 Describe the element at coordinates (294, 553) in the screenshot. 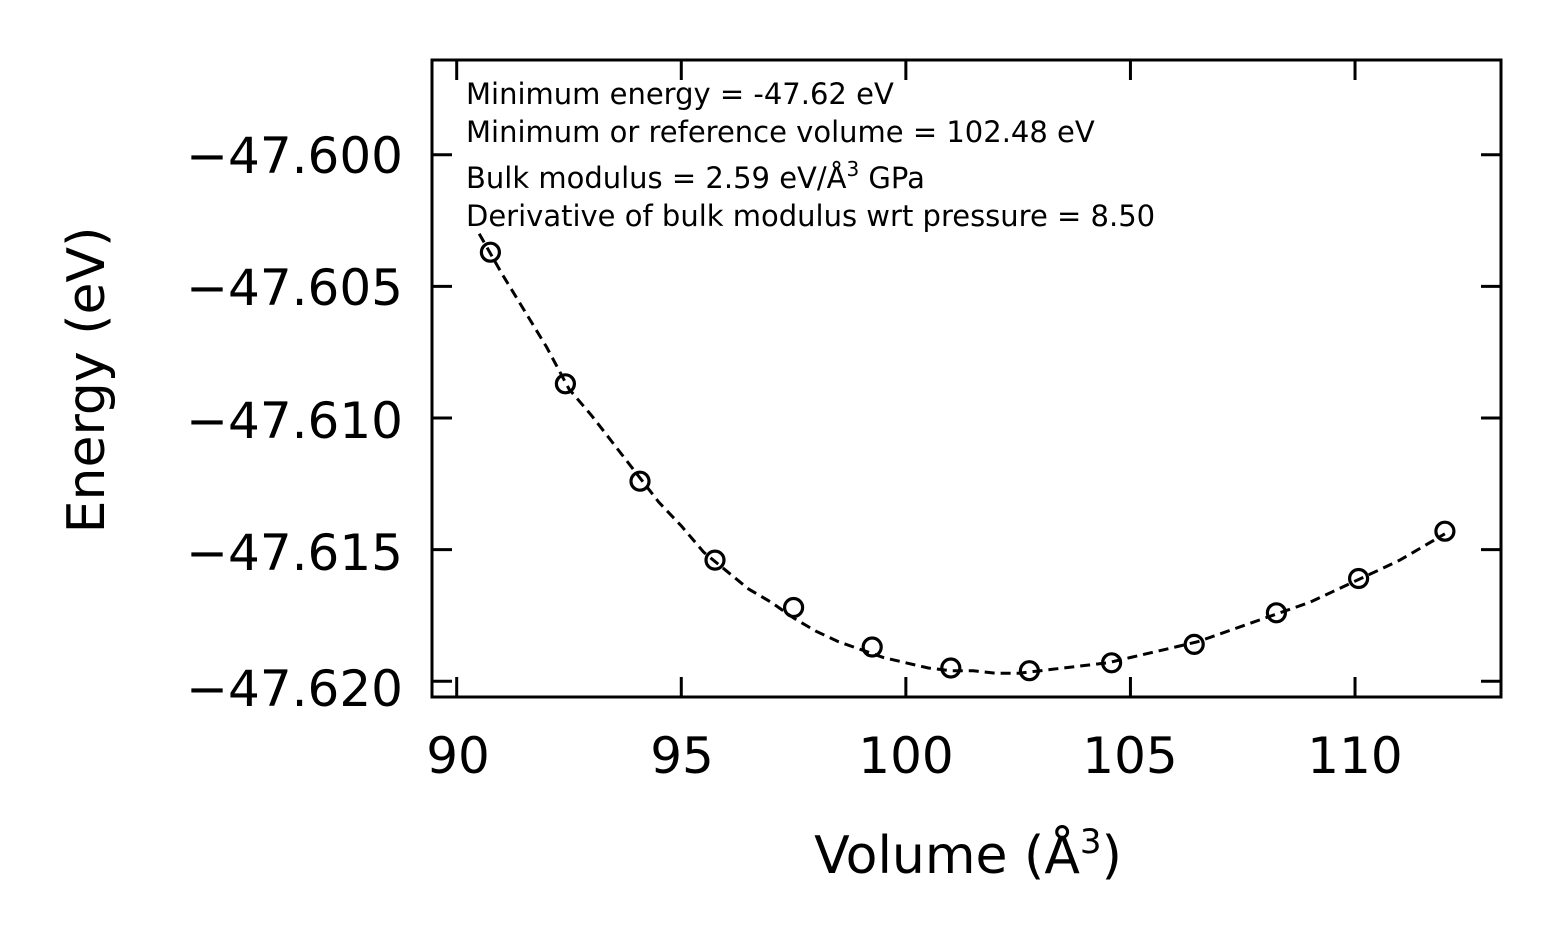

I see `y-tick-label: −47.615` at that location.